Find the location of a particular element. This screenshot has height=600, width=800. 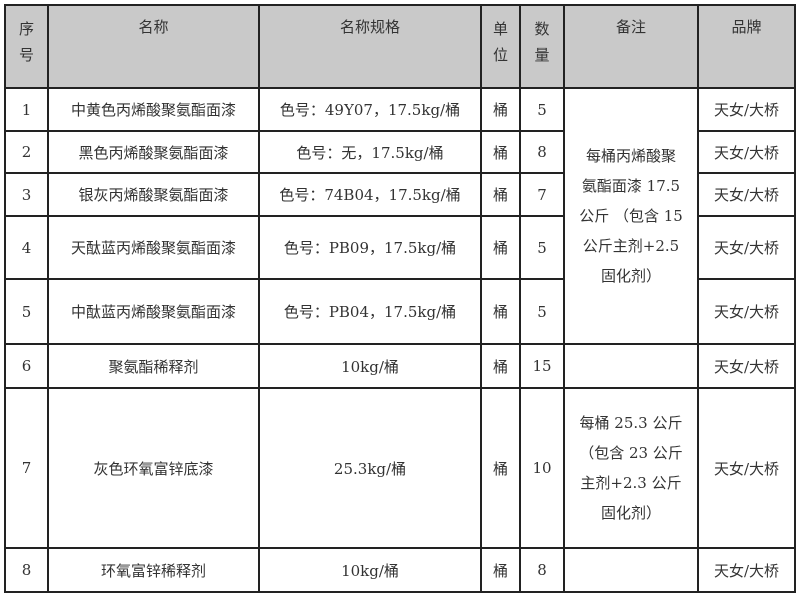

table-row: 6 聚氨酯稀释剂 10kg/桶桶 15 天女/大桥 is located at coordinates (400, 366).